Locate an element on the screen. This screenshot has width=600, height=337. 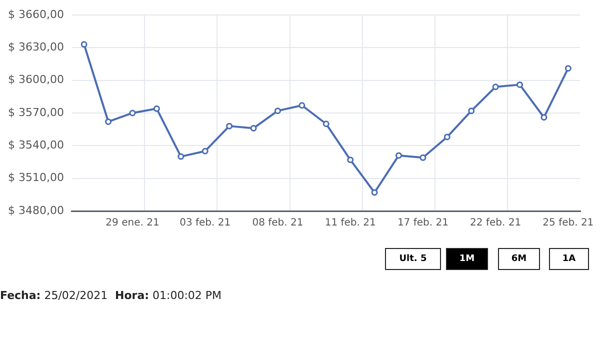
range-button: Ult. 5 is located at coordinates (413, 259).